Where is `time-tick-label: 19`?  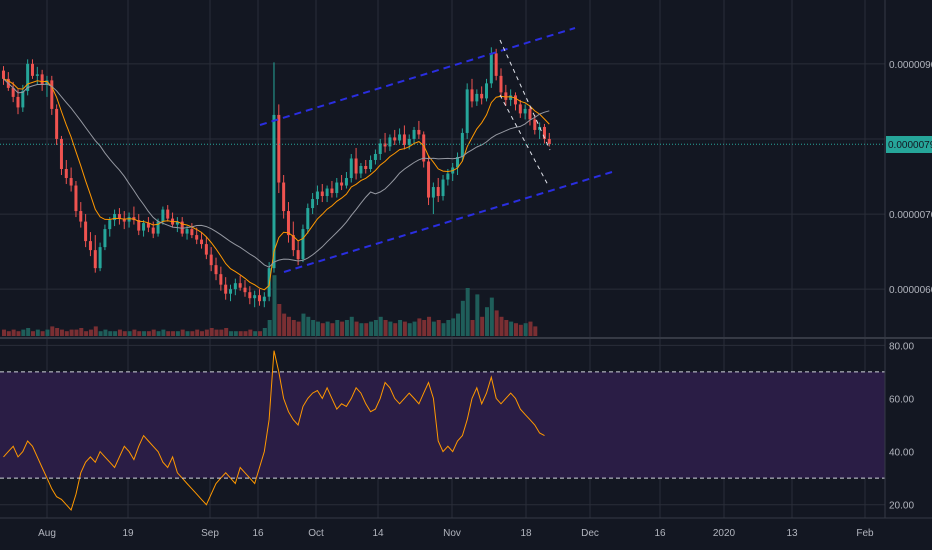
time-tick-label: 19 is located at coordinates (128, 533).